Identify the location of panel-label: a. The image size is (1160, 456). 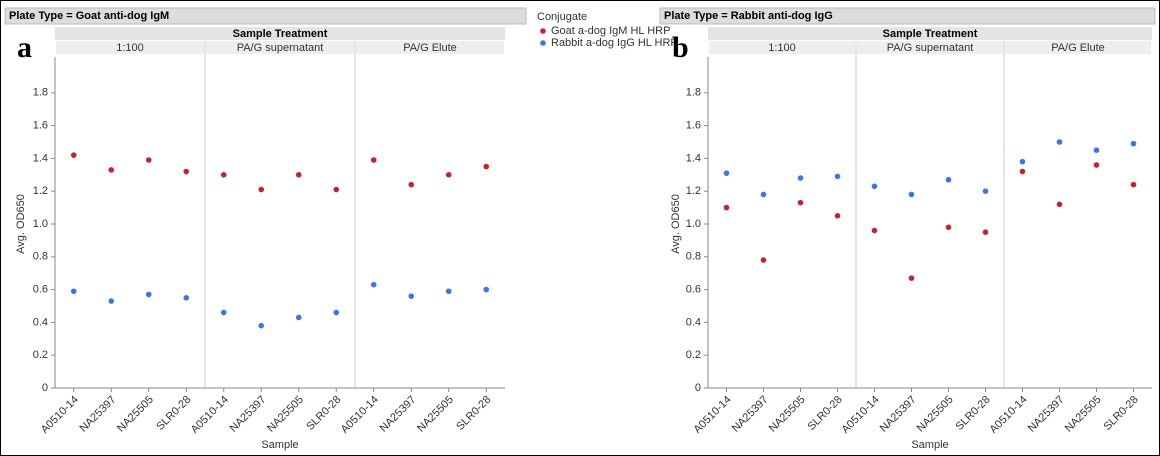
(24, 47).